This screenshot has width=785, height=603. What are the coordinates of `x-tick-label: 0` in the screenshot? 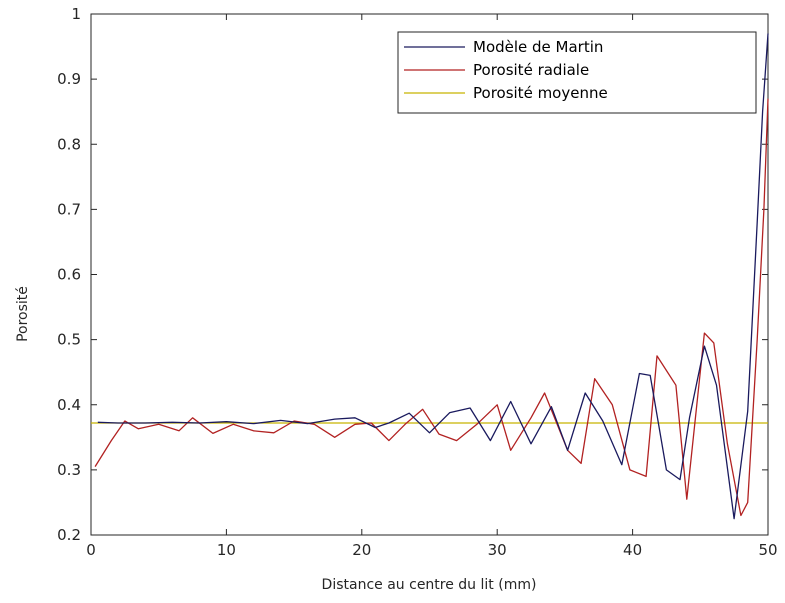 It's located at (91, 550).